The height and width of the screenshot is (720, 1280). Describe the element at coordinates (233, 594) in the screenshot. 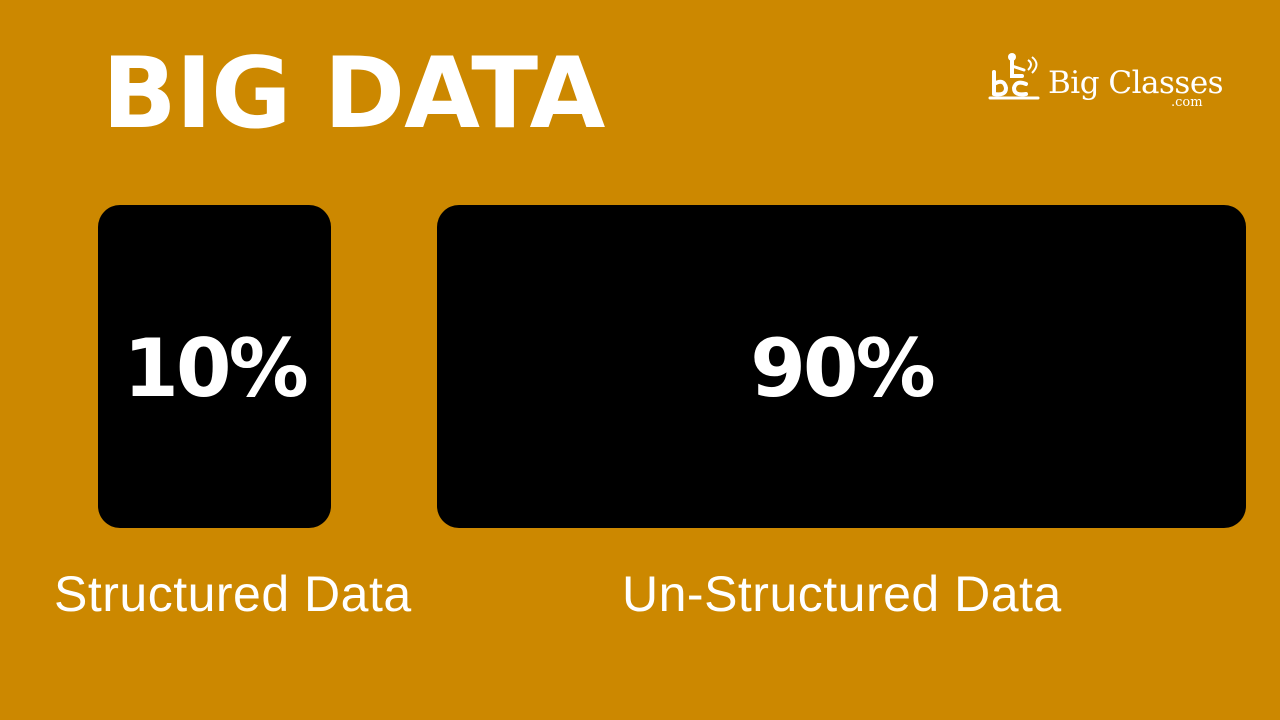

I see `structured-data-label: Structured Data` at that location.